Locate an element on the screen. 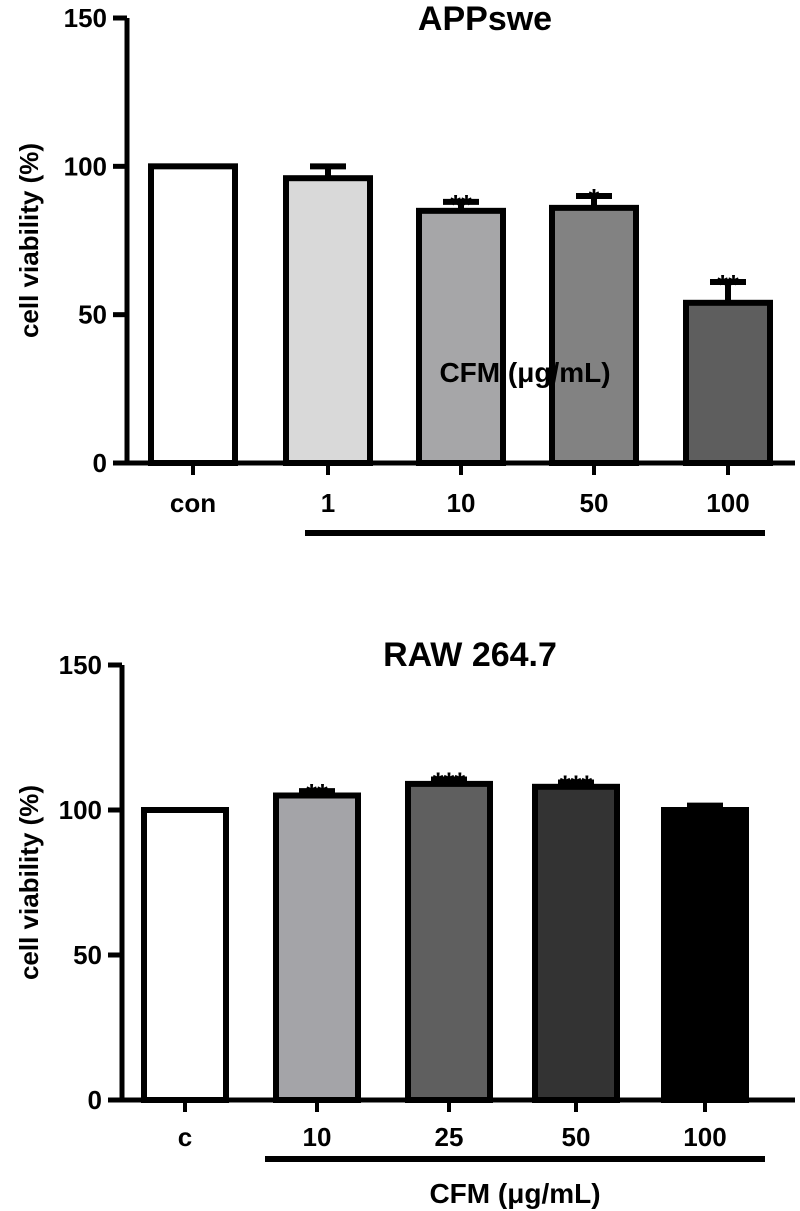 This screenshot has width=800, height=1211. significance-label: * is located at coordinates (594, 198).